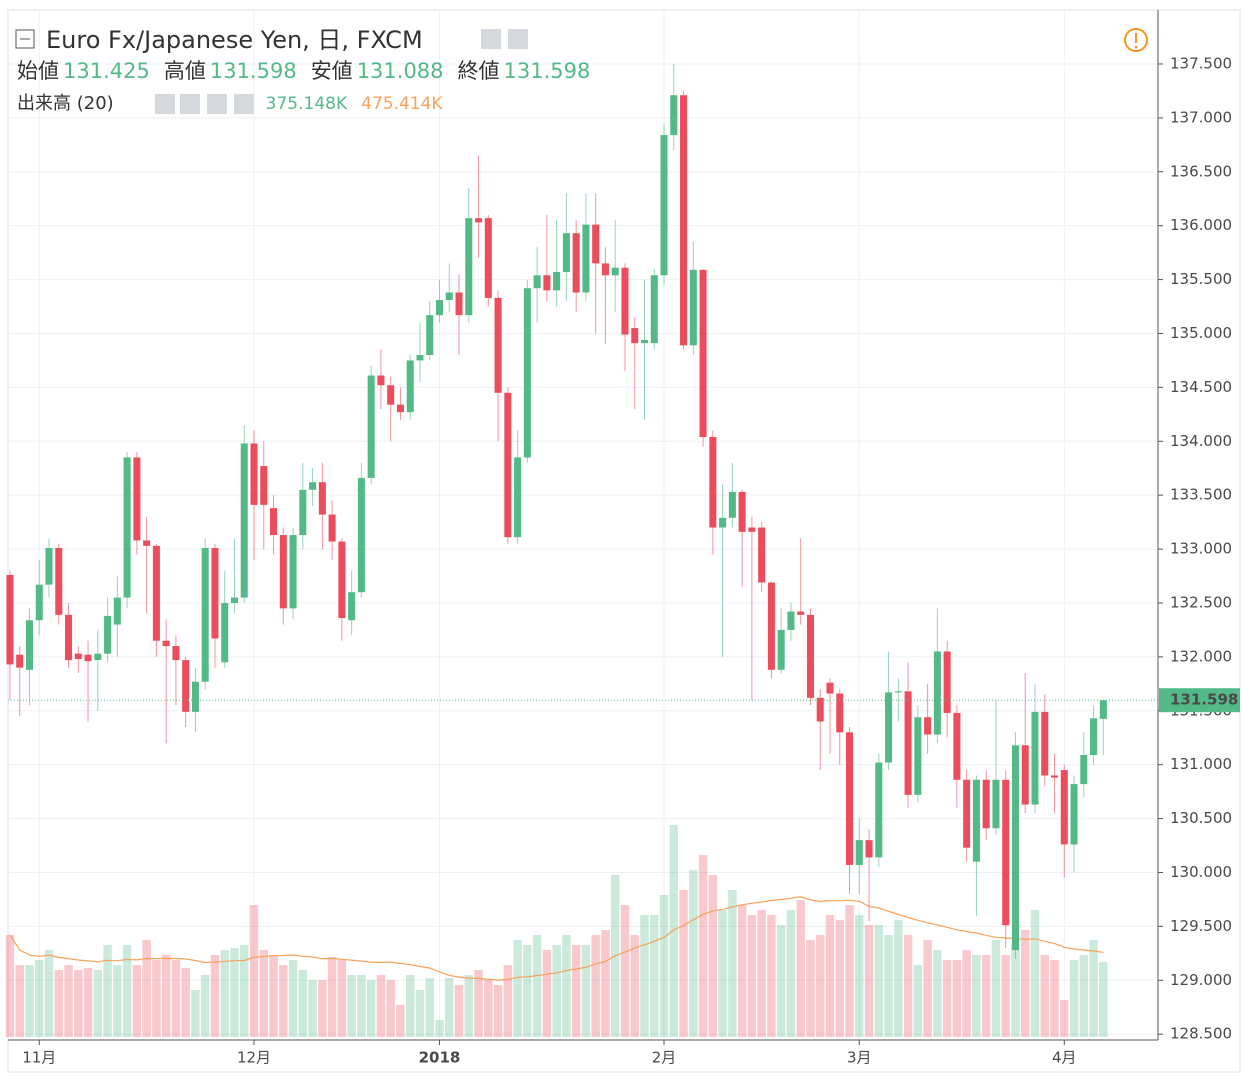 The height and width of the screenshot is (1076, 1242). What do you see at coordinates (25, 39) in the screenshot?
I see `collapse-icon` at bounding box center [25, 39].